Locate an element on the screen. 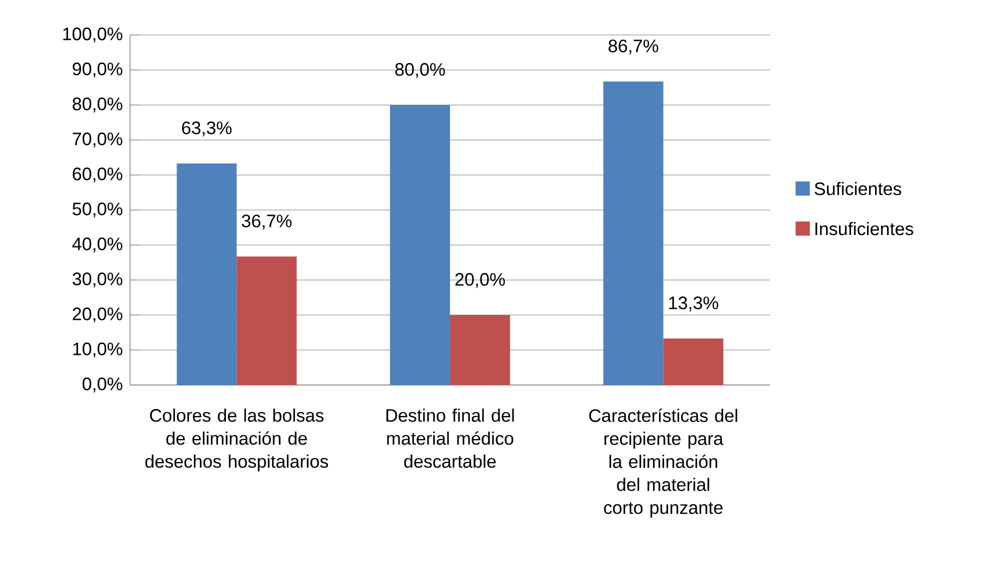 This screenshot has height=579, width=992. y-tick-label: 60,0% is located at coordinates (97, 175).